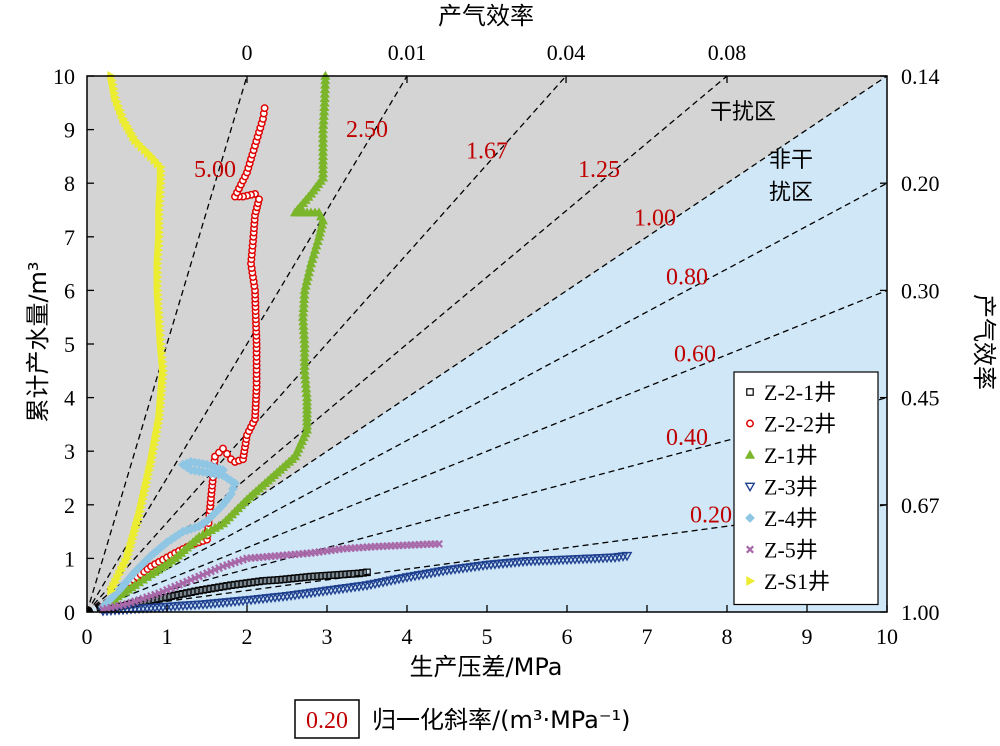 This screenshot has height=746, width=1000. Describe the element at coordinates (69, 612) in the screenshot. I see `y-tick-label: 0` at that location.